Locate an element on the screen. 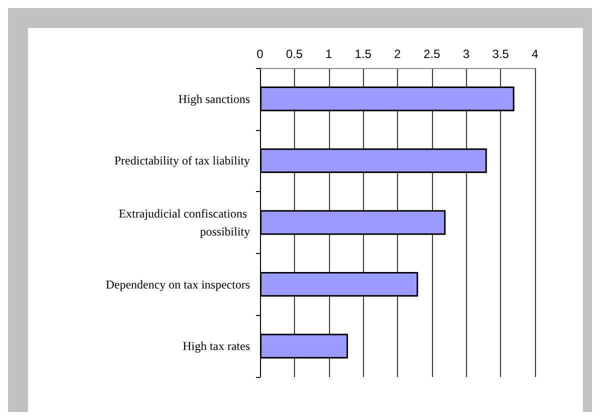  y-tick-label: Dependency on tax inspectors is located at coordinates (178, 284).